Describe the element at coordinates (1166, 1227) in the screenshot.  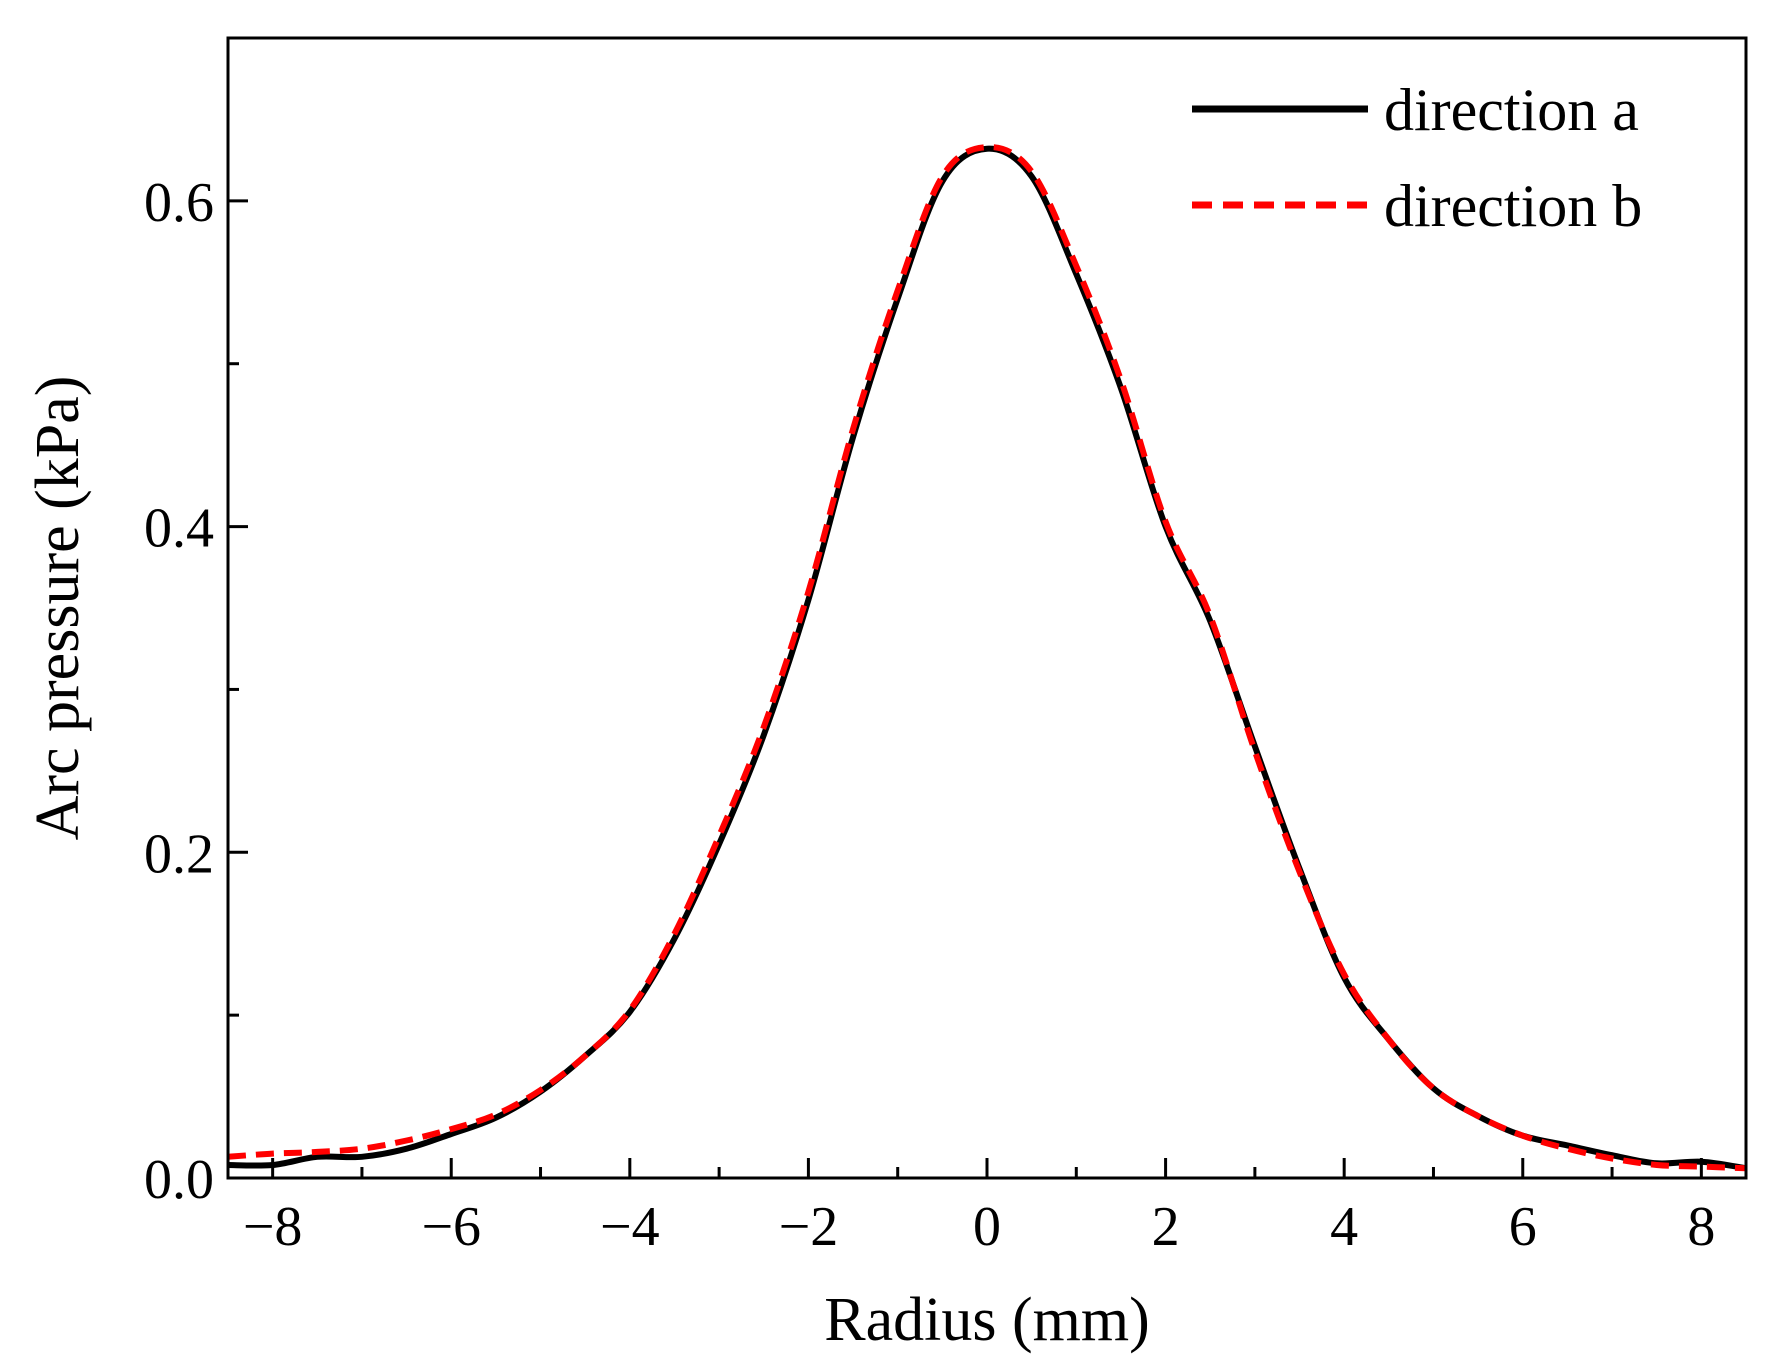
I see `x-tick-label: 2` at that location.